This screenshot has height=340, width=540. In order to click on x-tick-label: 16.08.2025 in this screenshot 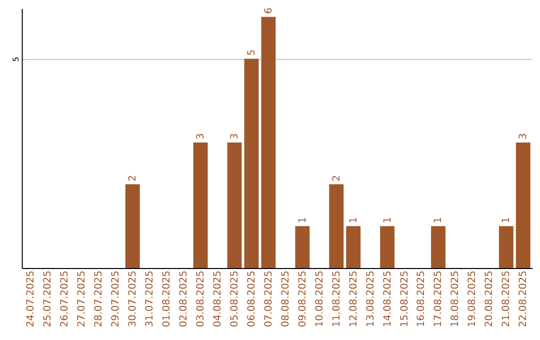, I will do `click(422, 299)`.